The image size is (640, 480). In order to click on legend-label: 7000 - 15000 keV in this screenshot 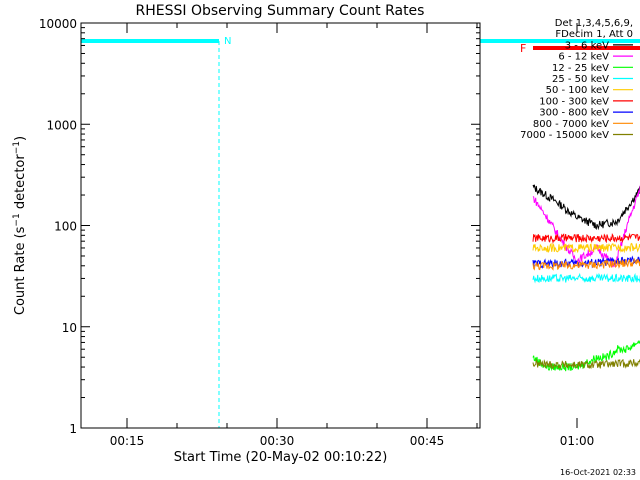, I will do `click(564, 135)`.